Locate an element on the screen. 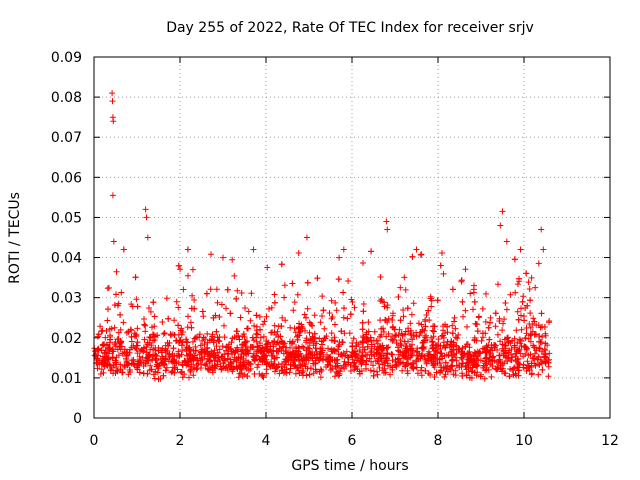 This screenshot has height=480, width=640. y-tick-label: 0.01 is located at coordinates (66, 379).